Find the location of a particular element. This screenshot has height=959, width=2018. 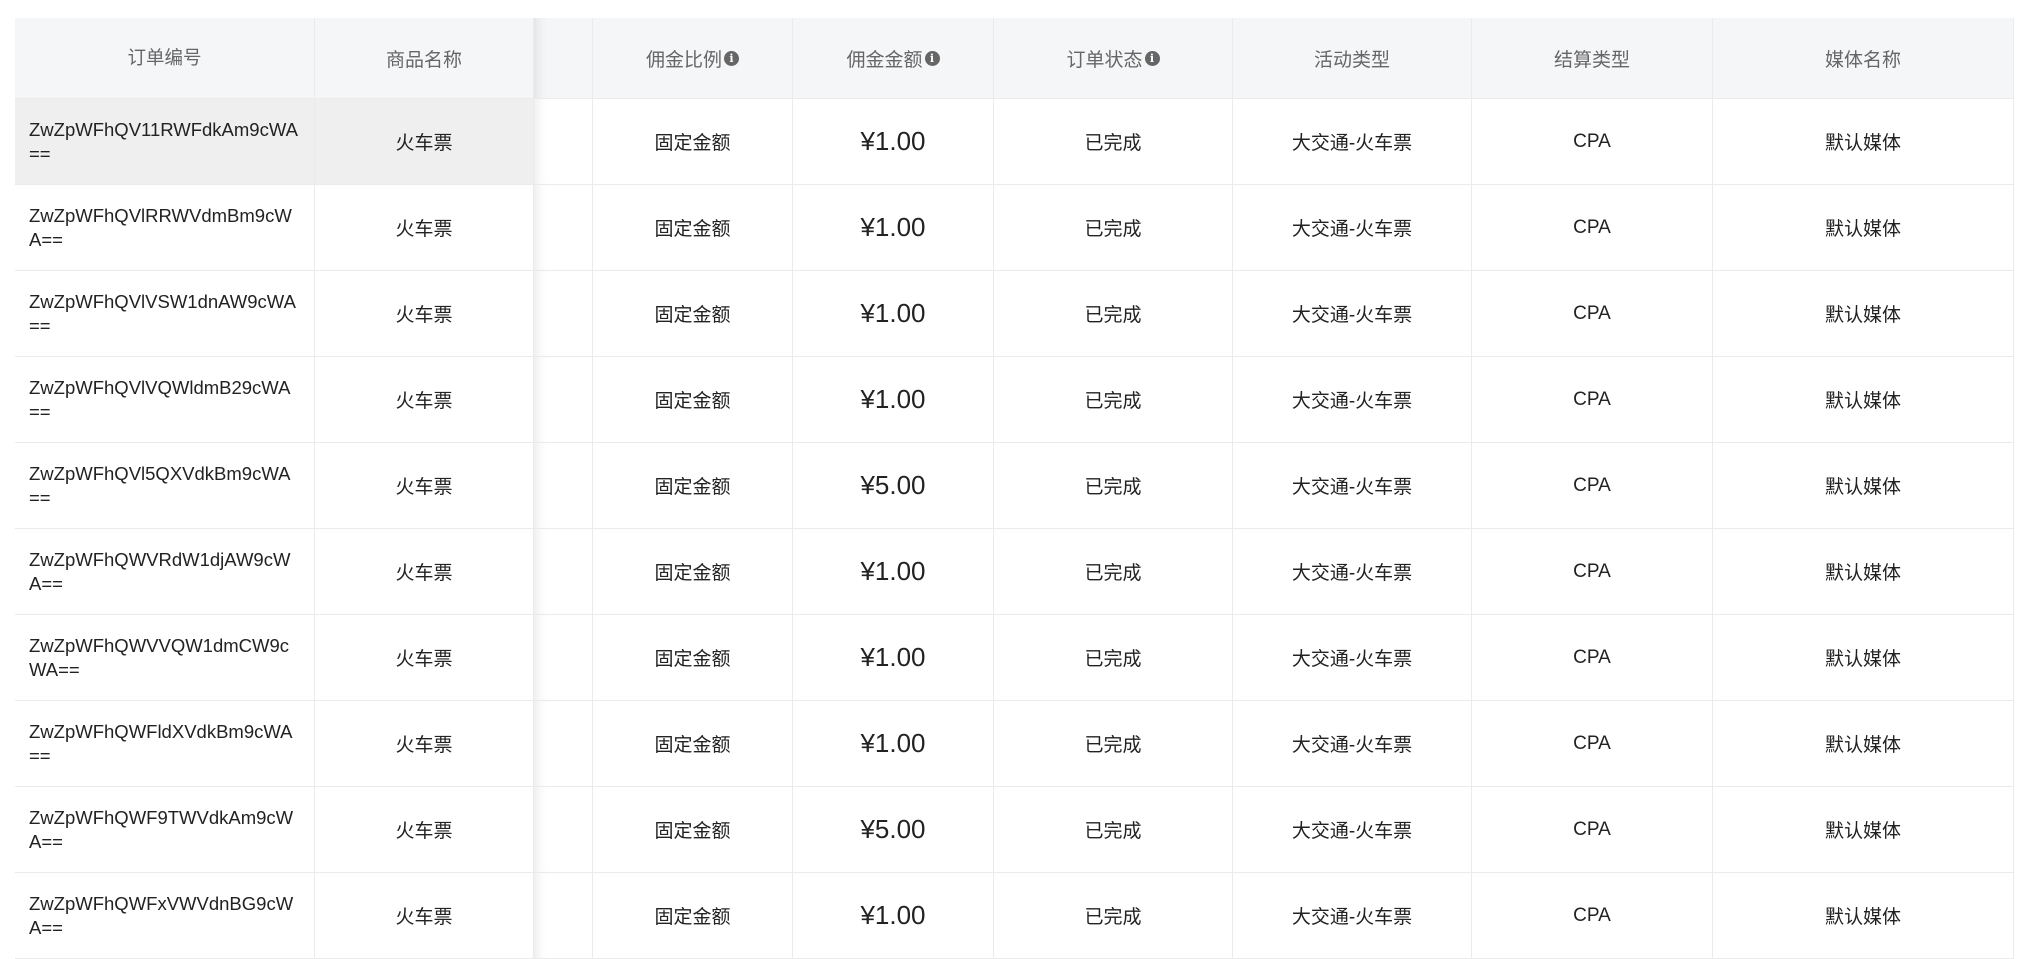

cell-order-id: ZwZpWFhQWF9TWVdkAm9cWA== is located at coordinates (165, 829).